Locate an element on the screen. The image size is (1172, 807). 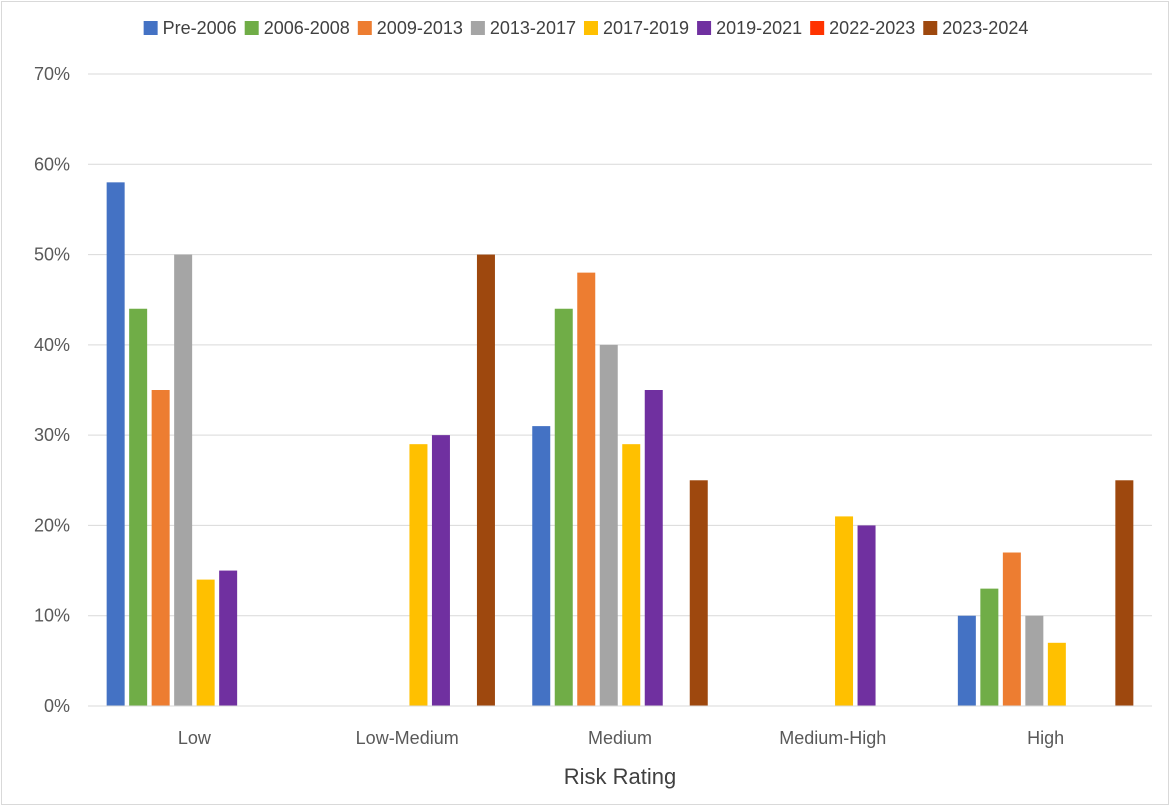
legend-item: 2023-2024 is located at coordinates (975, 28).